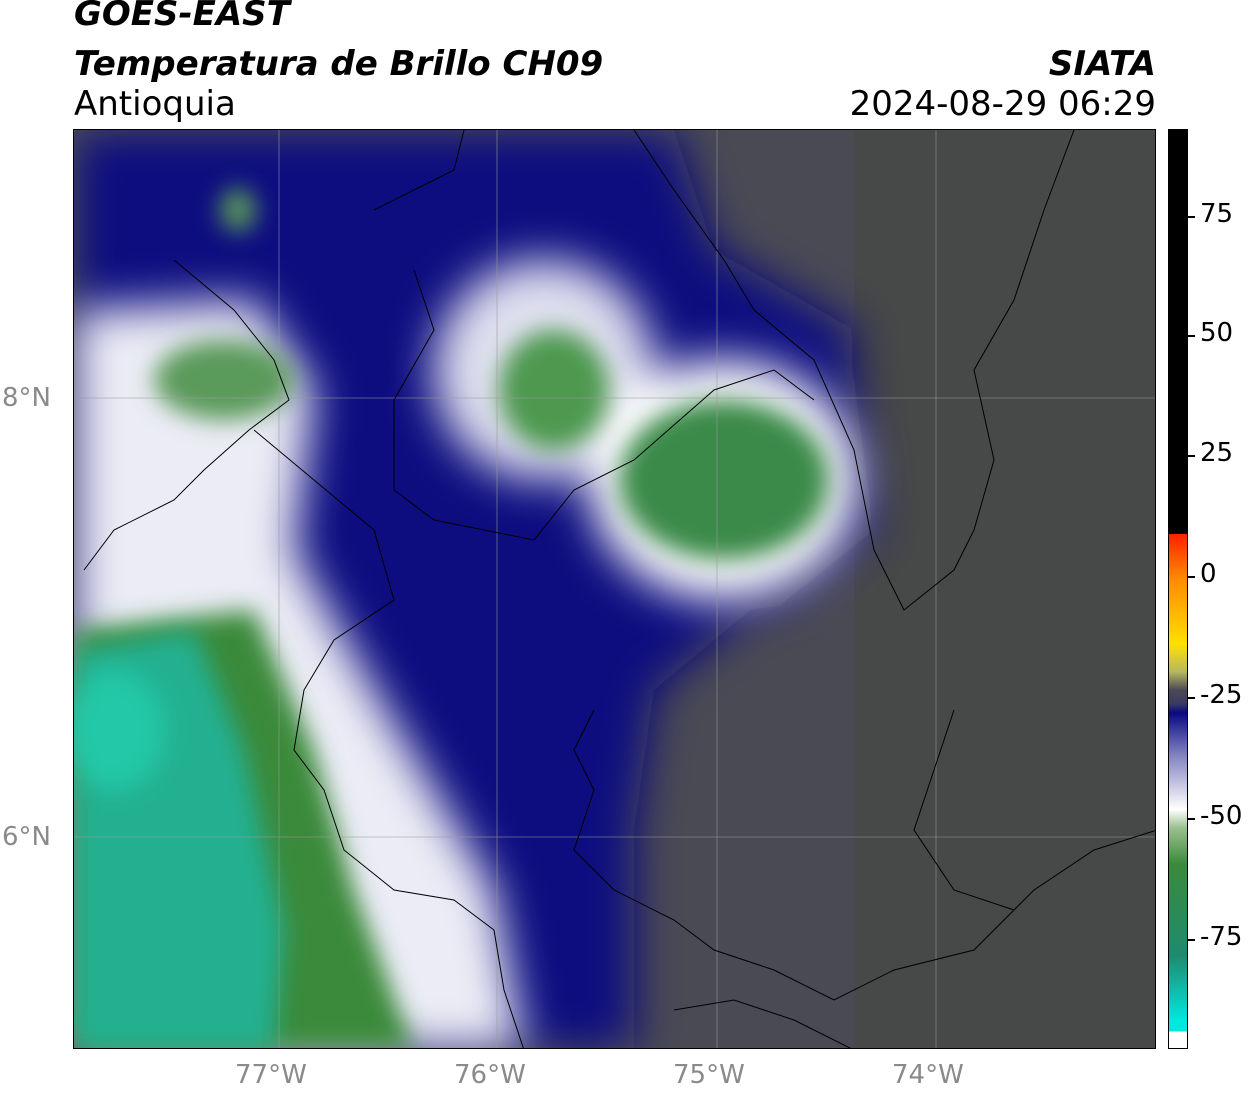 Image resolution: width=1252 pixels, height=1099 pixels. Describe the element at coordinates (1191, 819) in the screenshot. I see `colorbar-tick-minus50` at that location.